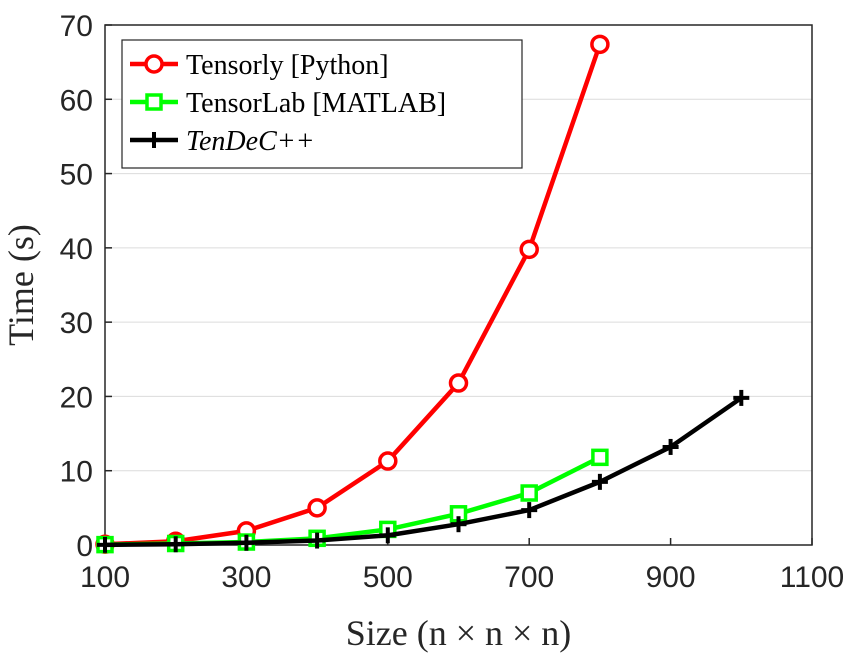  Describe the element at coordinates (76, 323) in the screenshot. I see `y-tick-label: 30` at that location.